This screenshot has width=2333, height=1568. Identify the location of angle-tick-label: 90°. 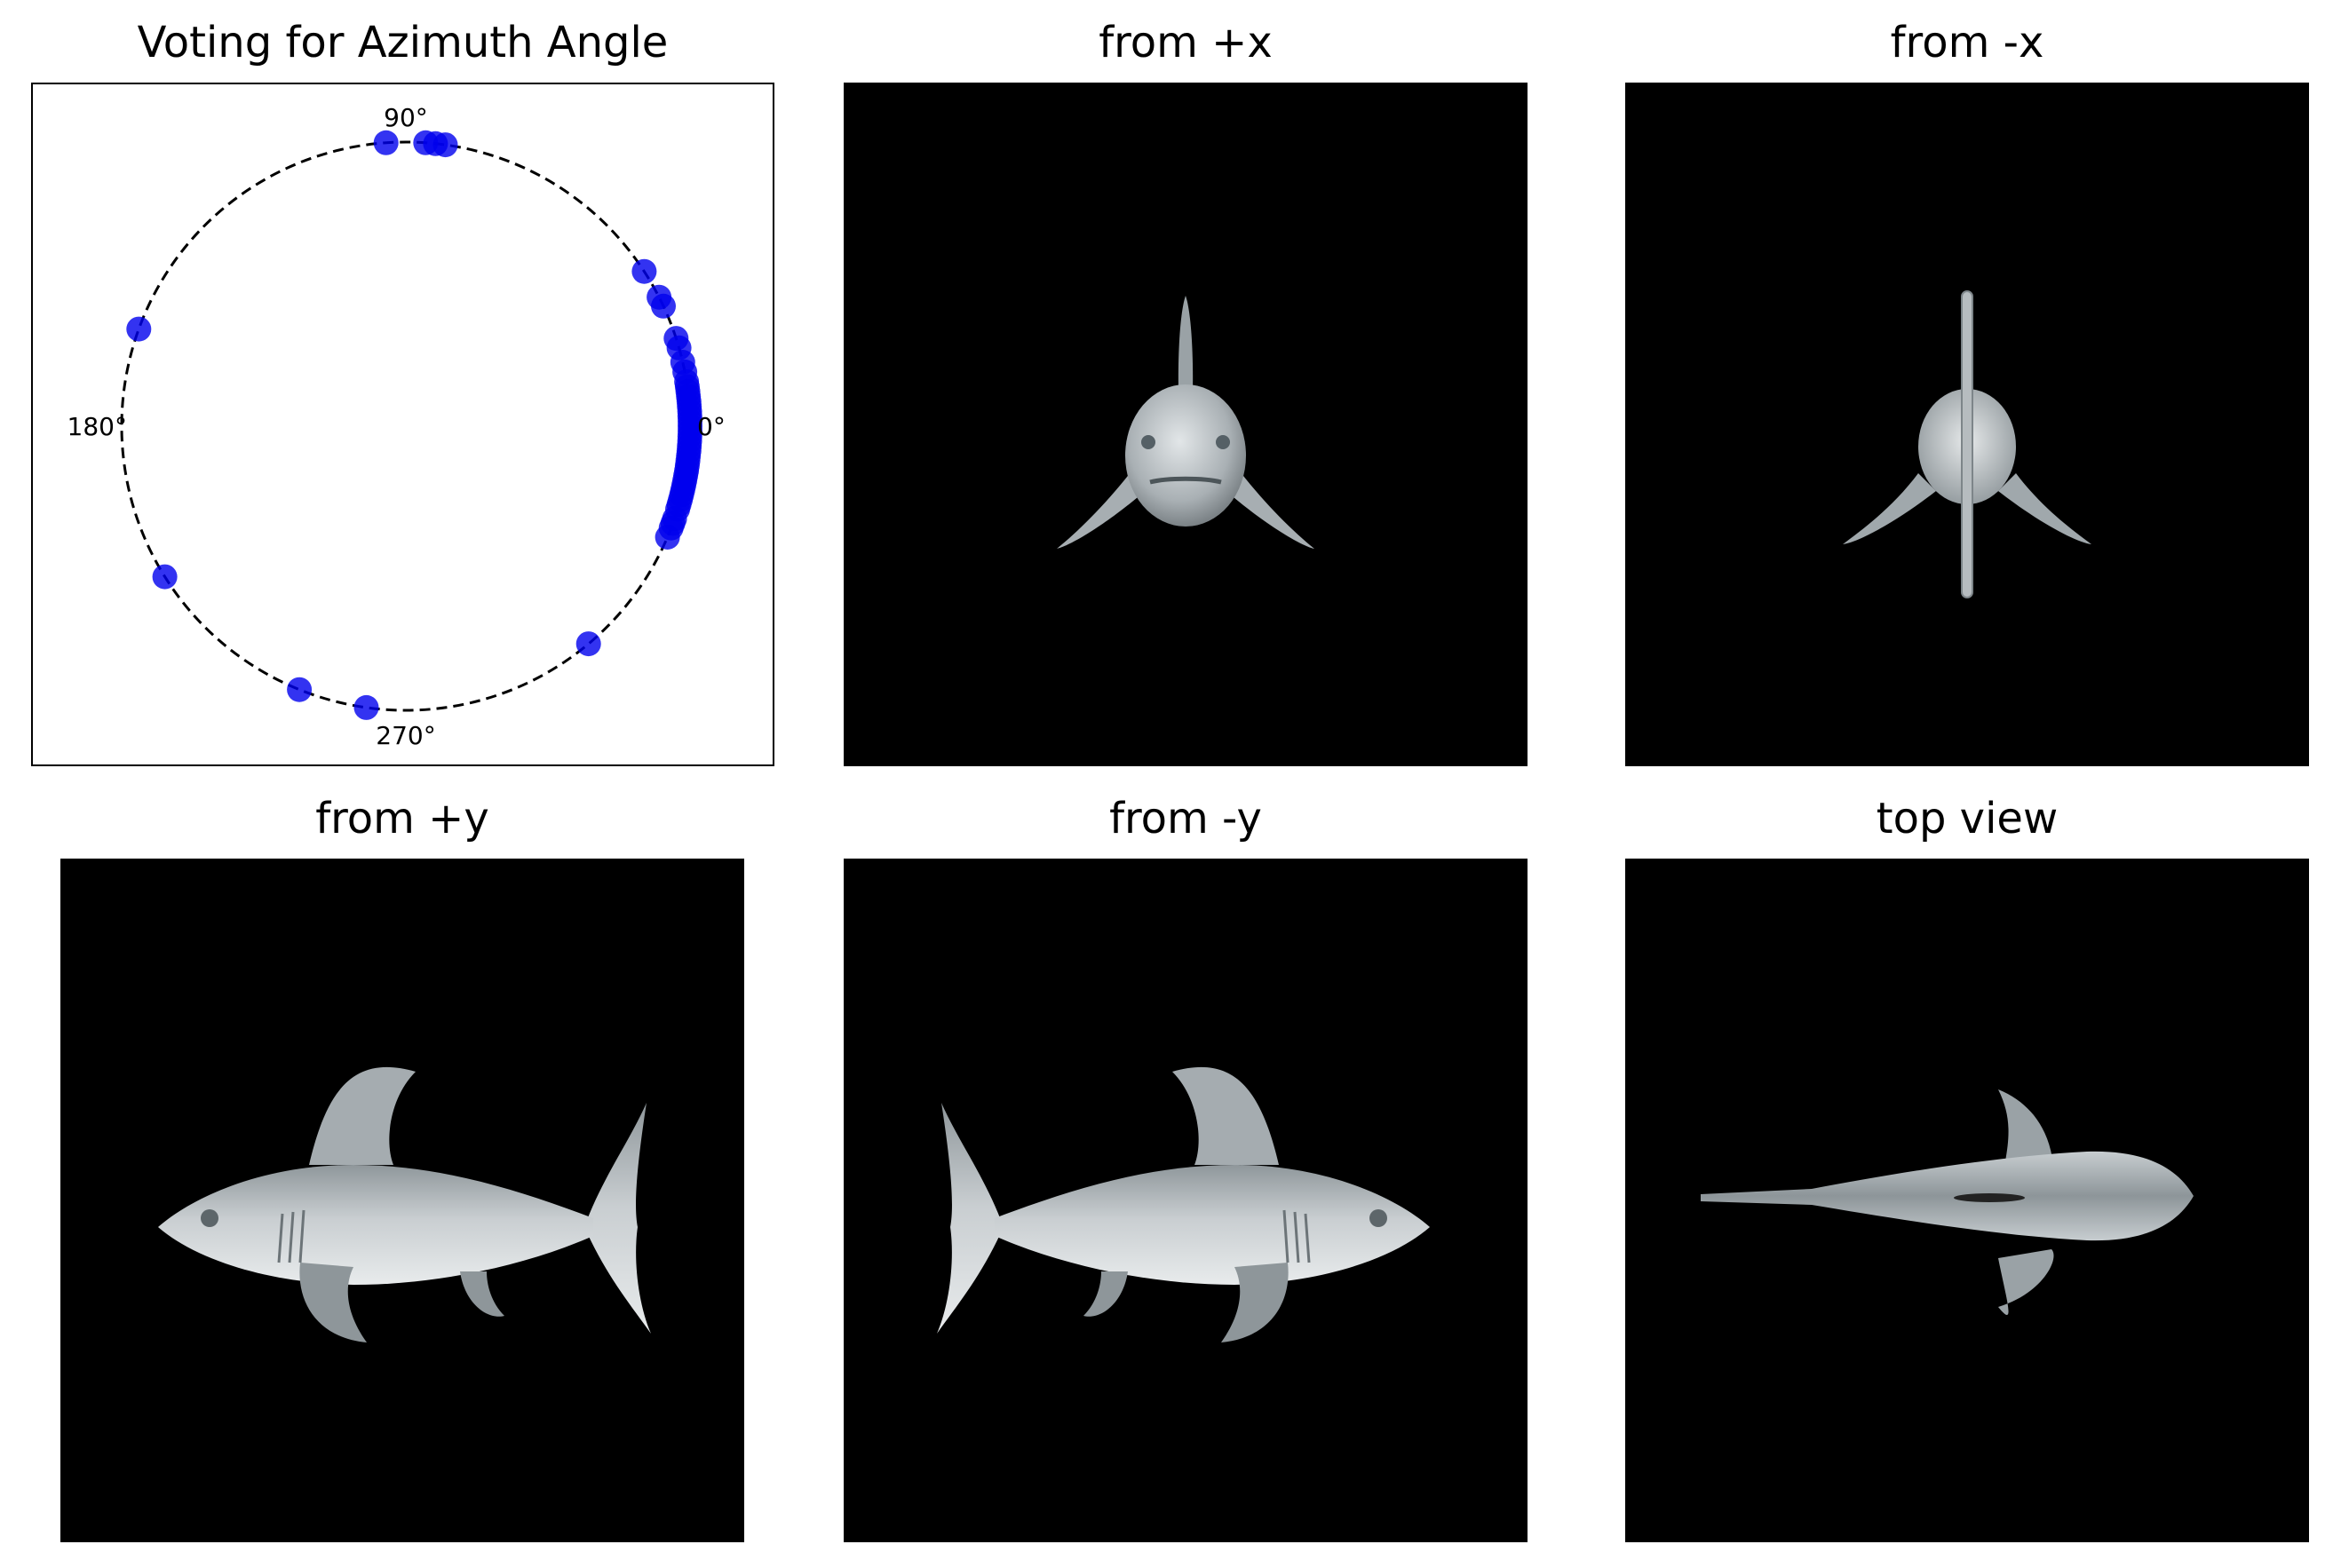
(406, 117).